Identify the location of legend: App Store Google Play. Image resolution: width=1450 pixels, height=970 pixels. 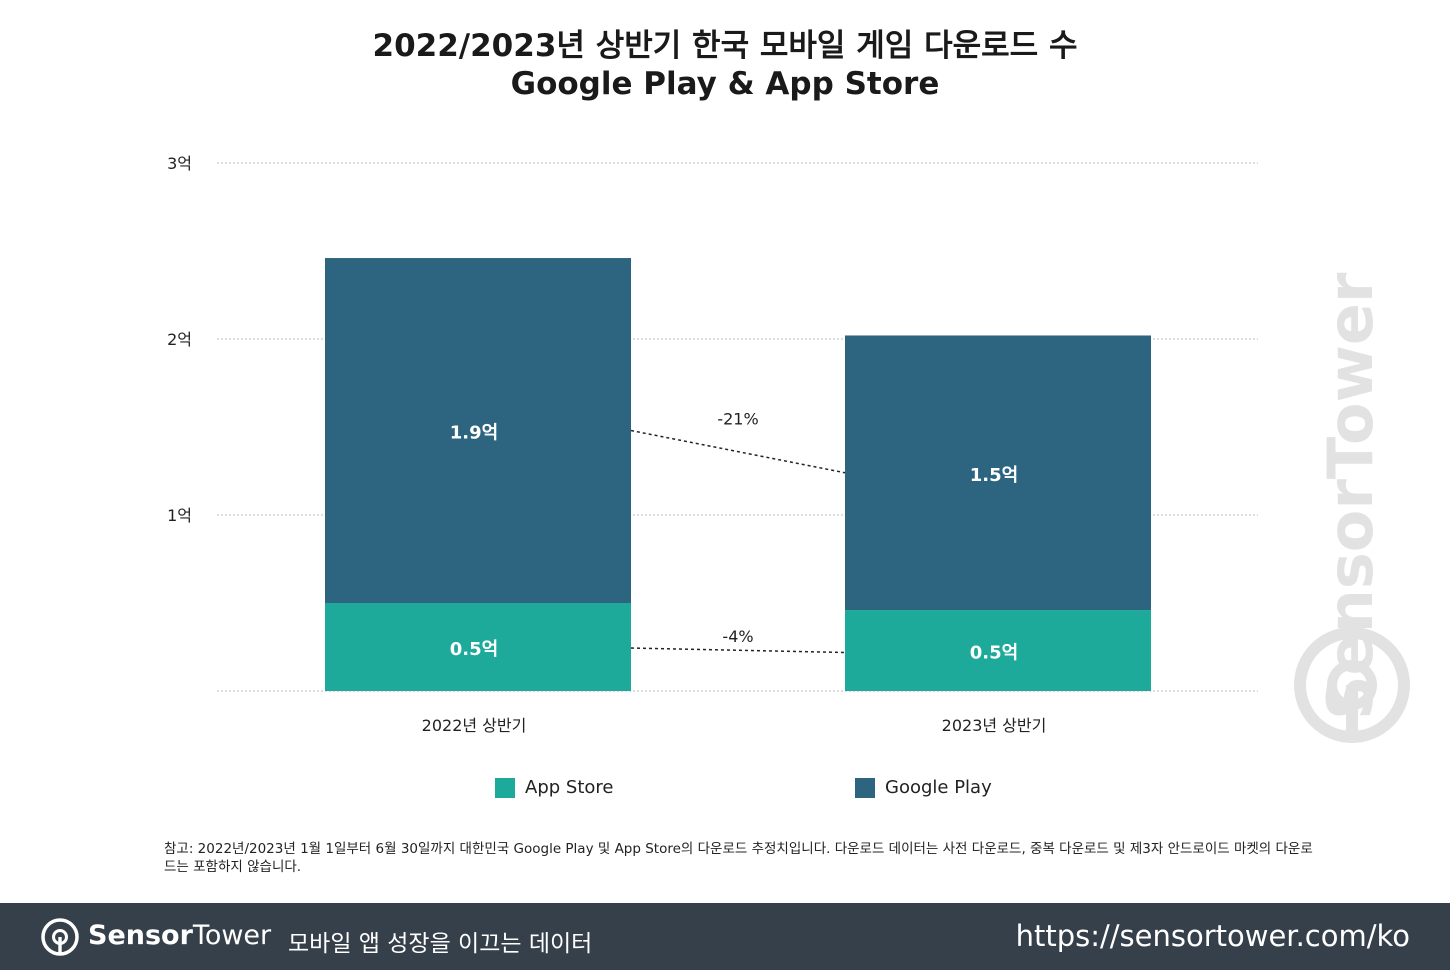
(725, 790).